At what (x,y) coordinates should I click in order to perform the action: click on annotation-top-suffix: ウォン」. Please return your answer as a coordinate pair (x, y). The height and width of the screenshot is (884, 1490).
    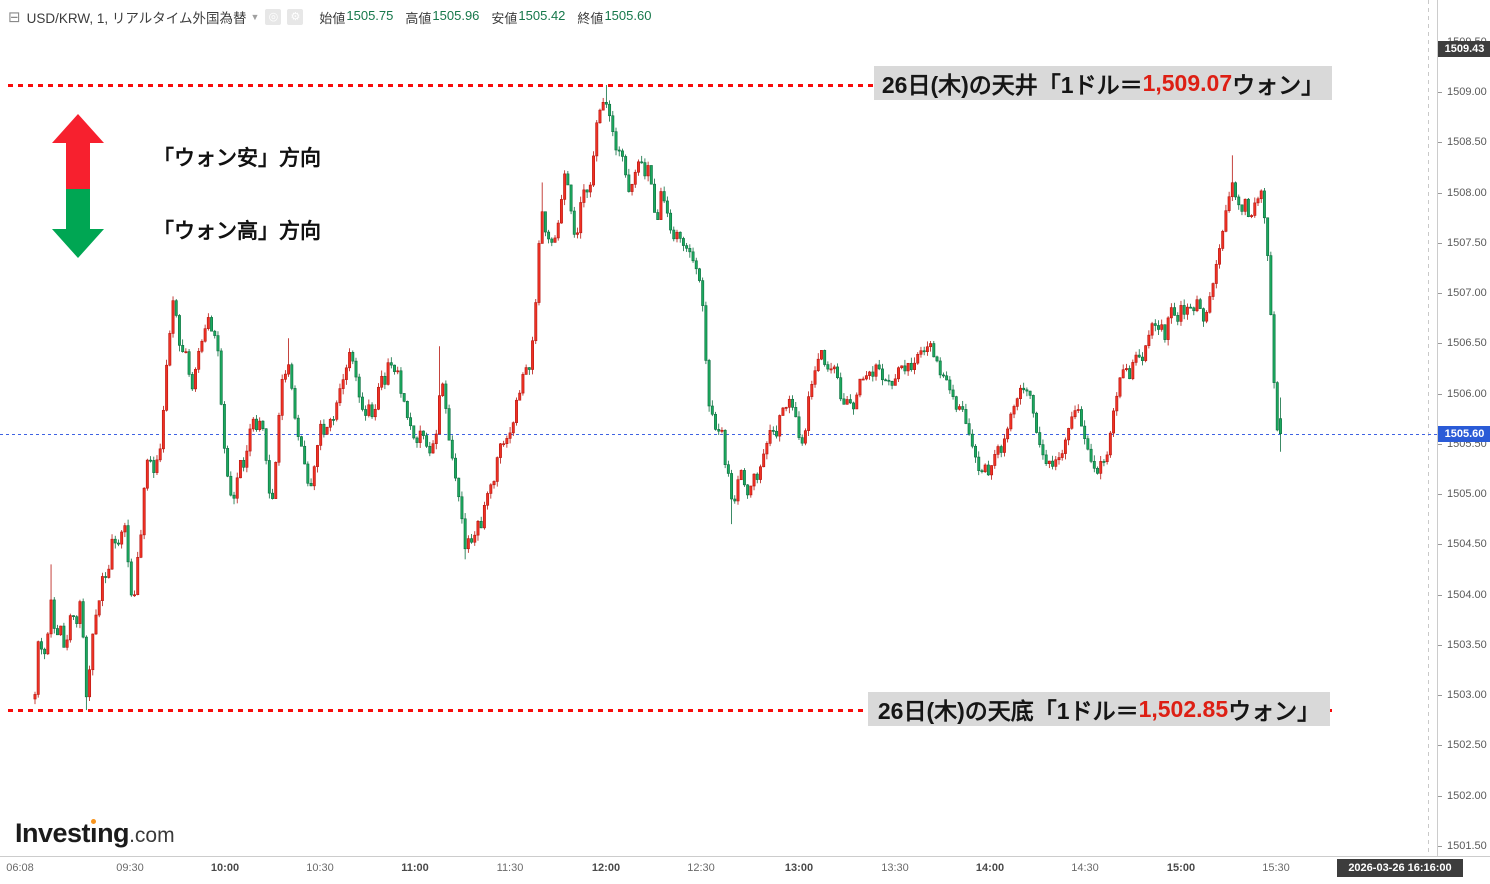
    Looking at the image, I should click on (1278, 85).